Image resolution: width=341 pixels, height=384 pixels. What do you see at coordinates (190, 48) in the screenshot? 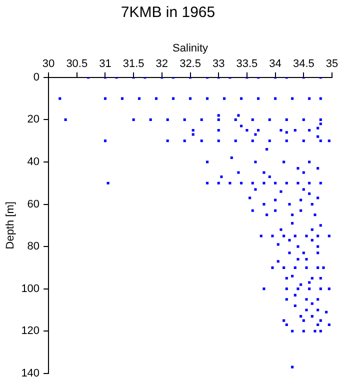
I see `x-axis-title: Salinity` at bounding box center [190, 48].